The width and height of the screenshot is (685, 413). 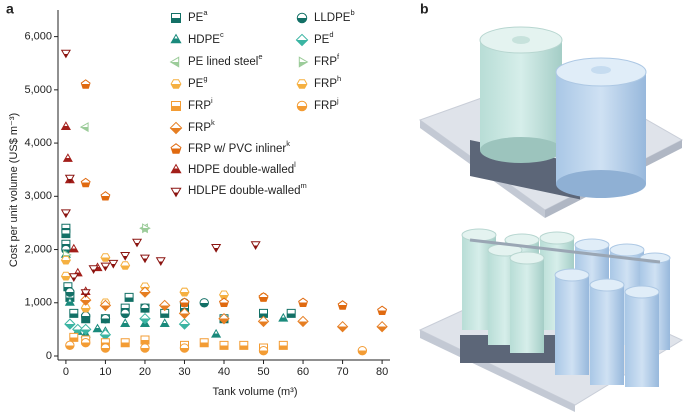 I want to click on legend-item: FRP w/ PVC inlinerk, so click(x=230, y=147).